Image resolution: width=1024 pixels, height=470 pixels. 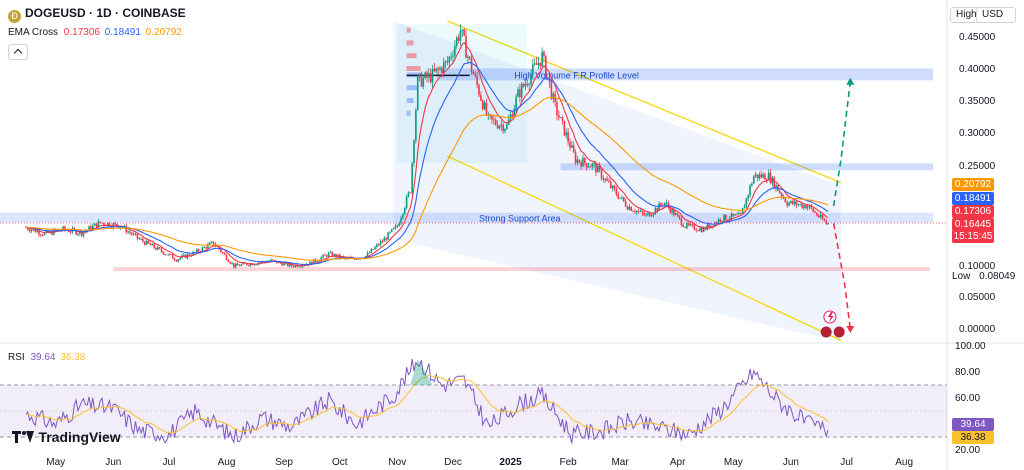 What do you see at coordinates (79, 436) in the screenshot?
I see `tv-logo-text: TradingView` at bounding box center [79, 436].